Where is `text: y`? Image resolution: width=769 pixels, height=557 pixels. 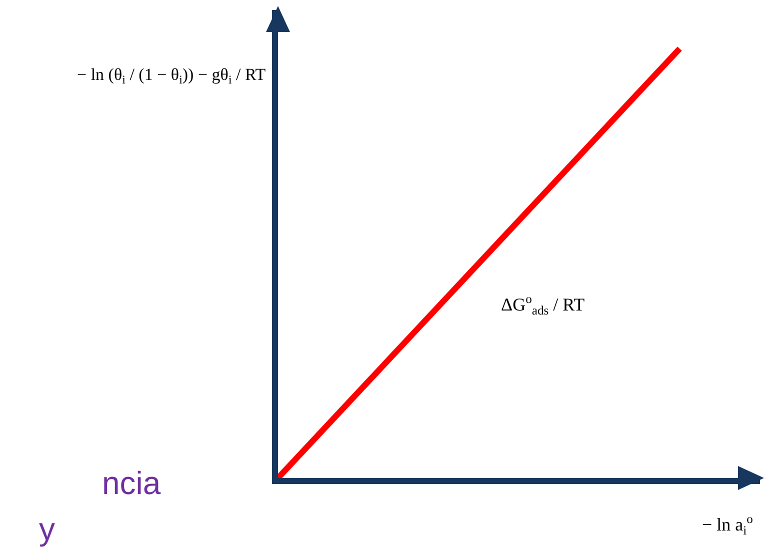 text: y is located at coordinates (47, 529).